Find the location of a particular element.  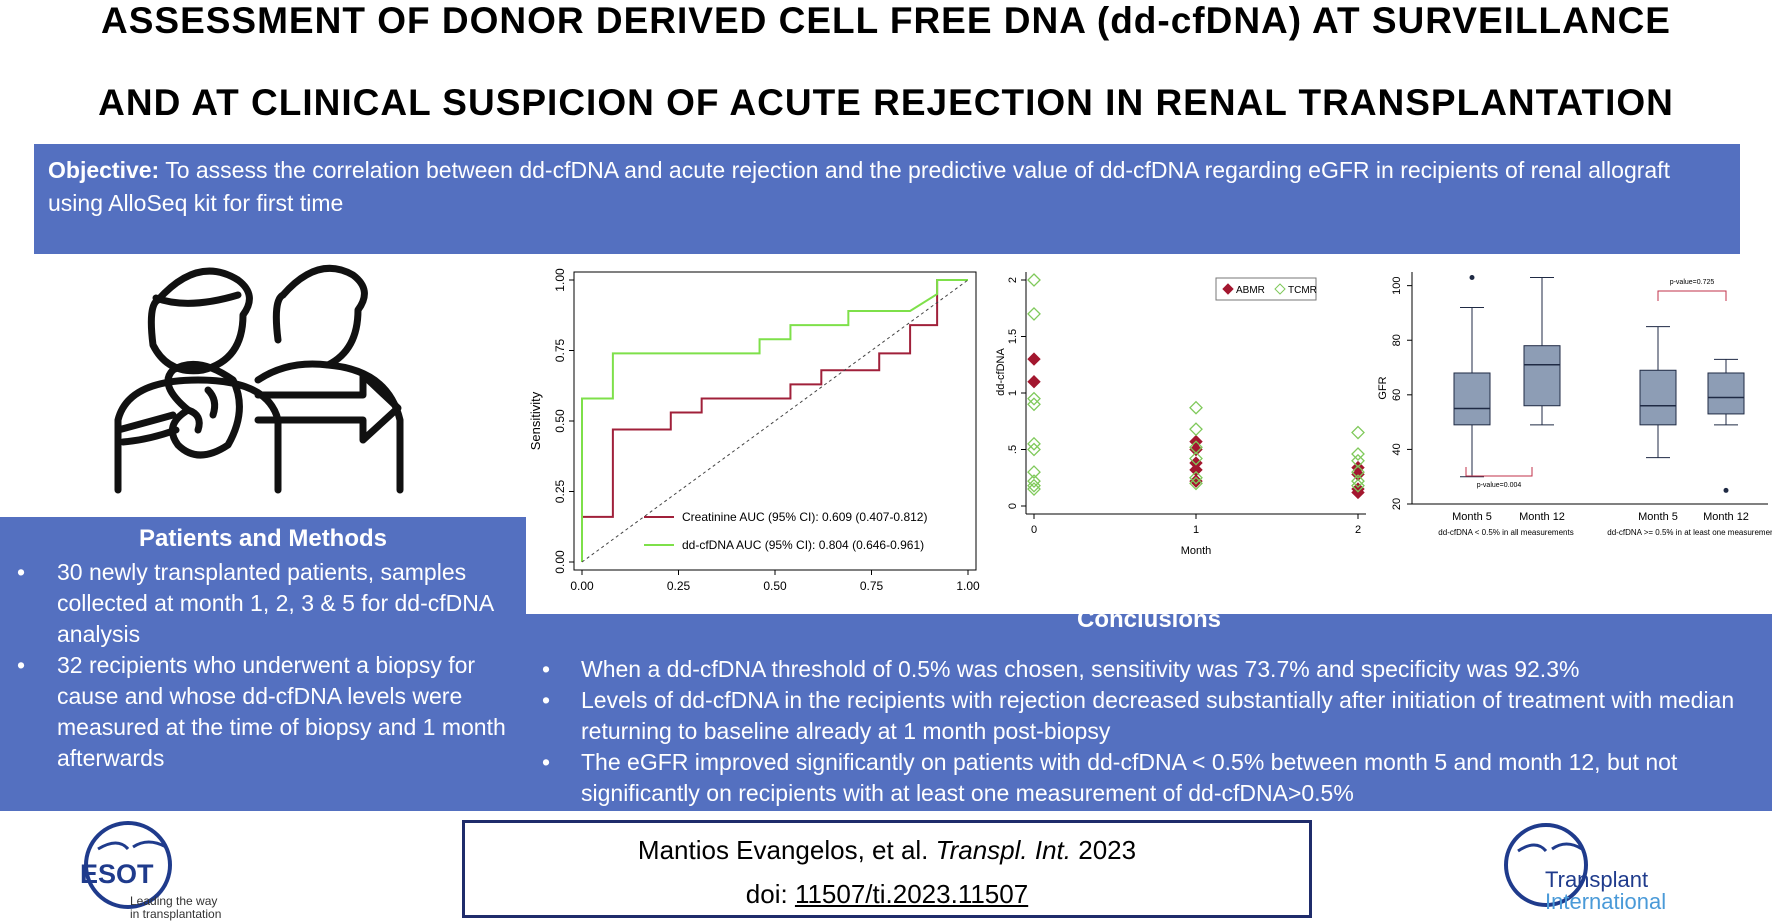

scatter-x-tick-label: 1 is located at coordinates (1196, 530).